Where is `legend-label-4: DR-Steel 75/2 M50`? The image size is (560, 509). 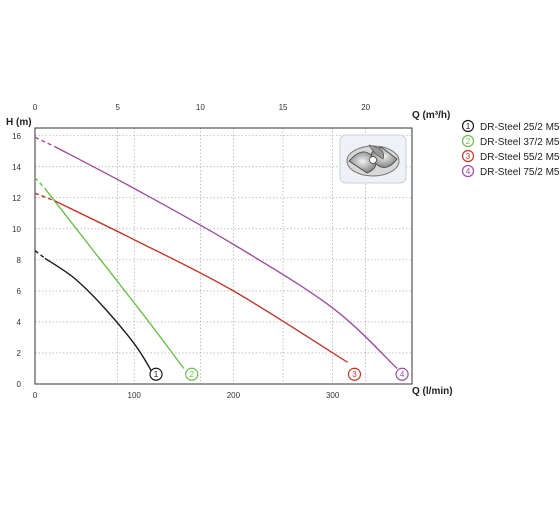
legend-label-4: DR-Steel 75/2 M50 is located at coordinates (520, 172).